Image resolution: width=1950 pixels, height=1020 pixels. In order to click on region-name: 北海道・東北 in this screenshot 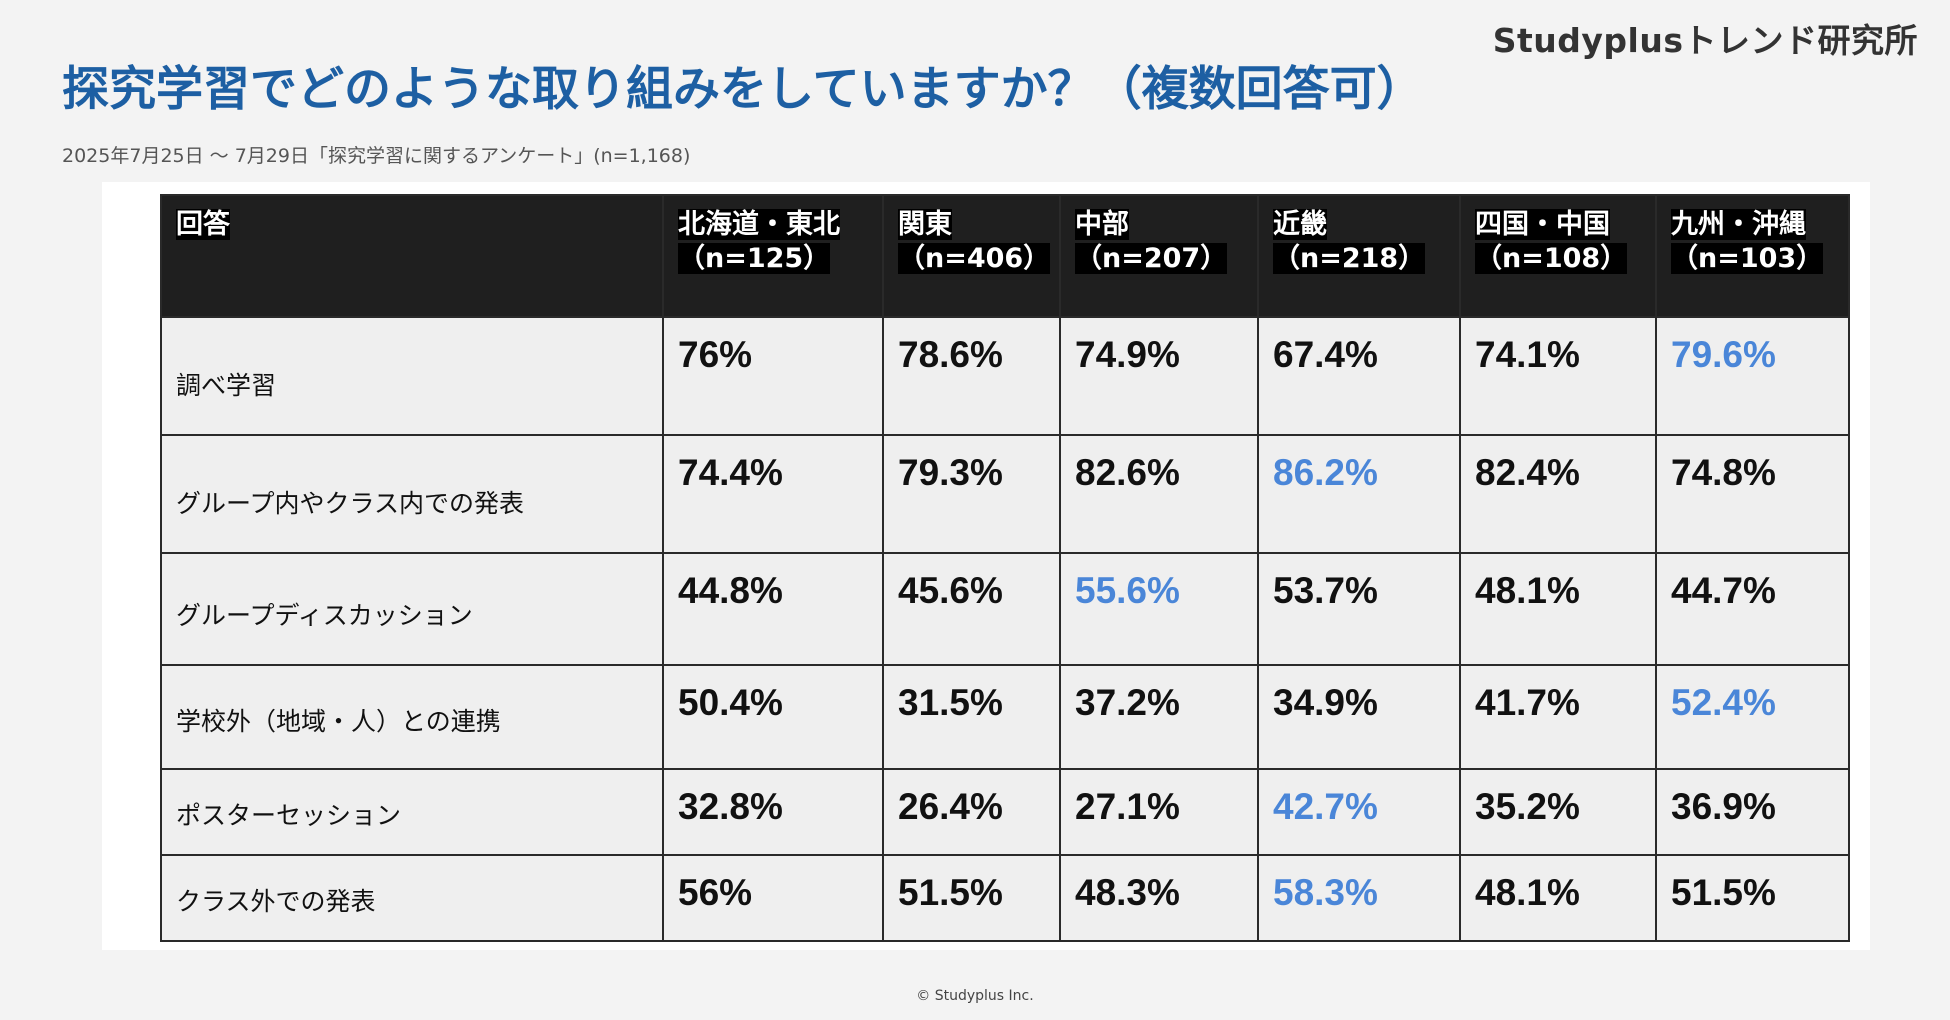, I will do `click(759, 224)`.